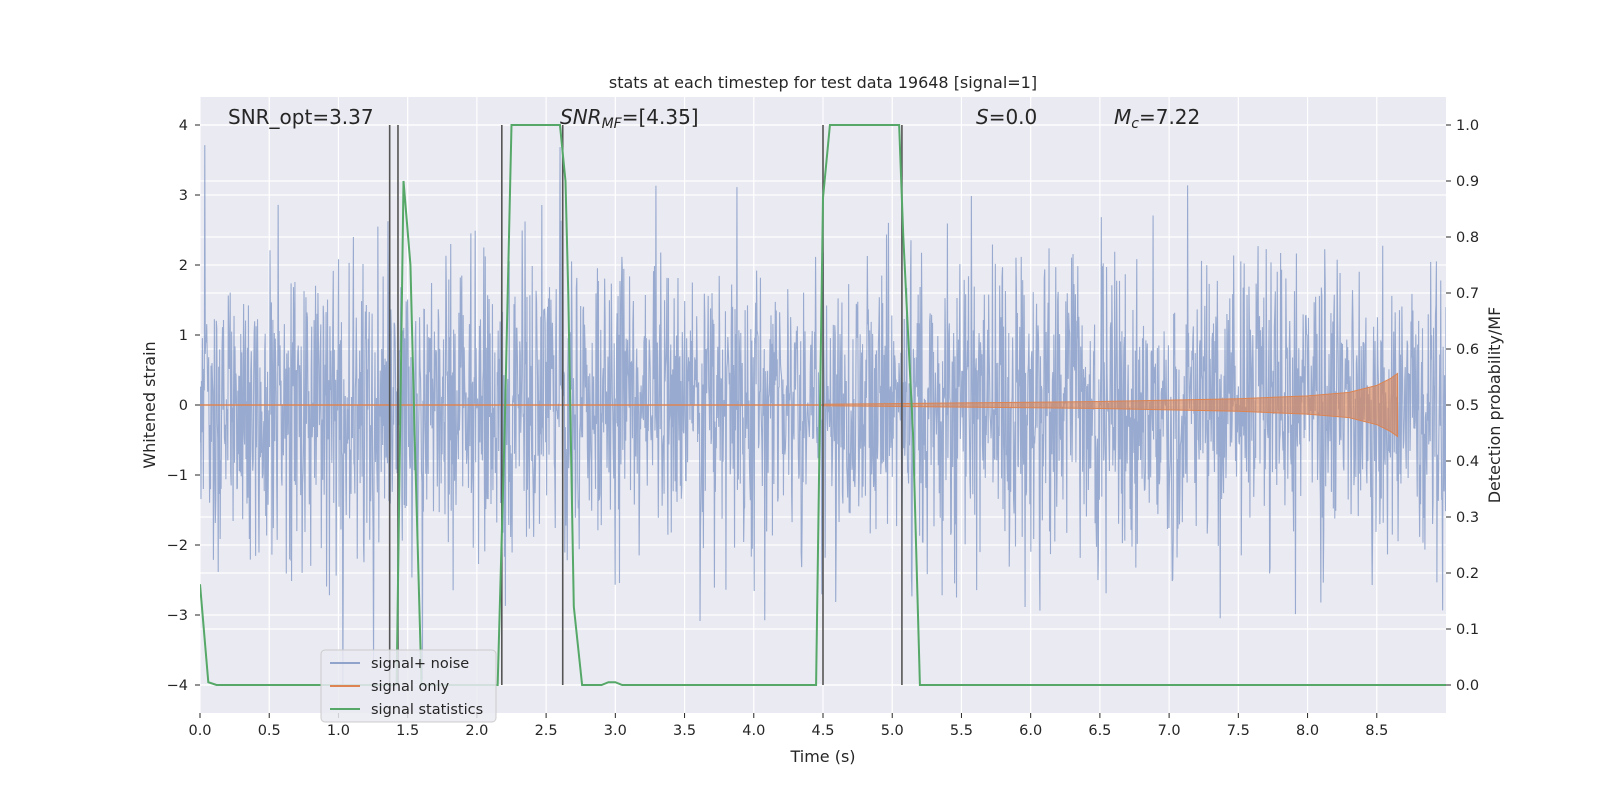  I want to click on x-tick-label-16: 8.0, so click(1307, 731).